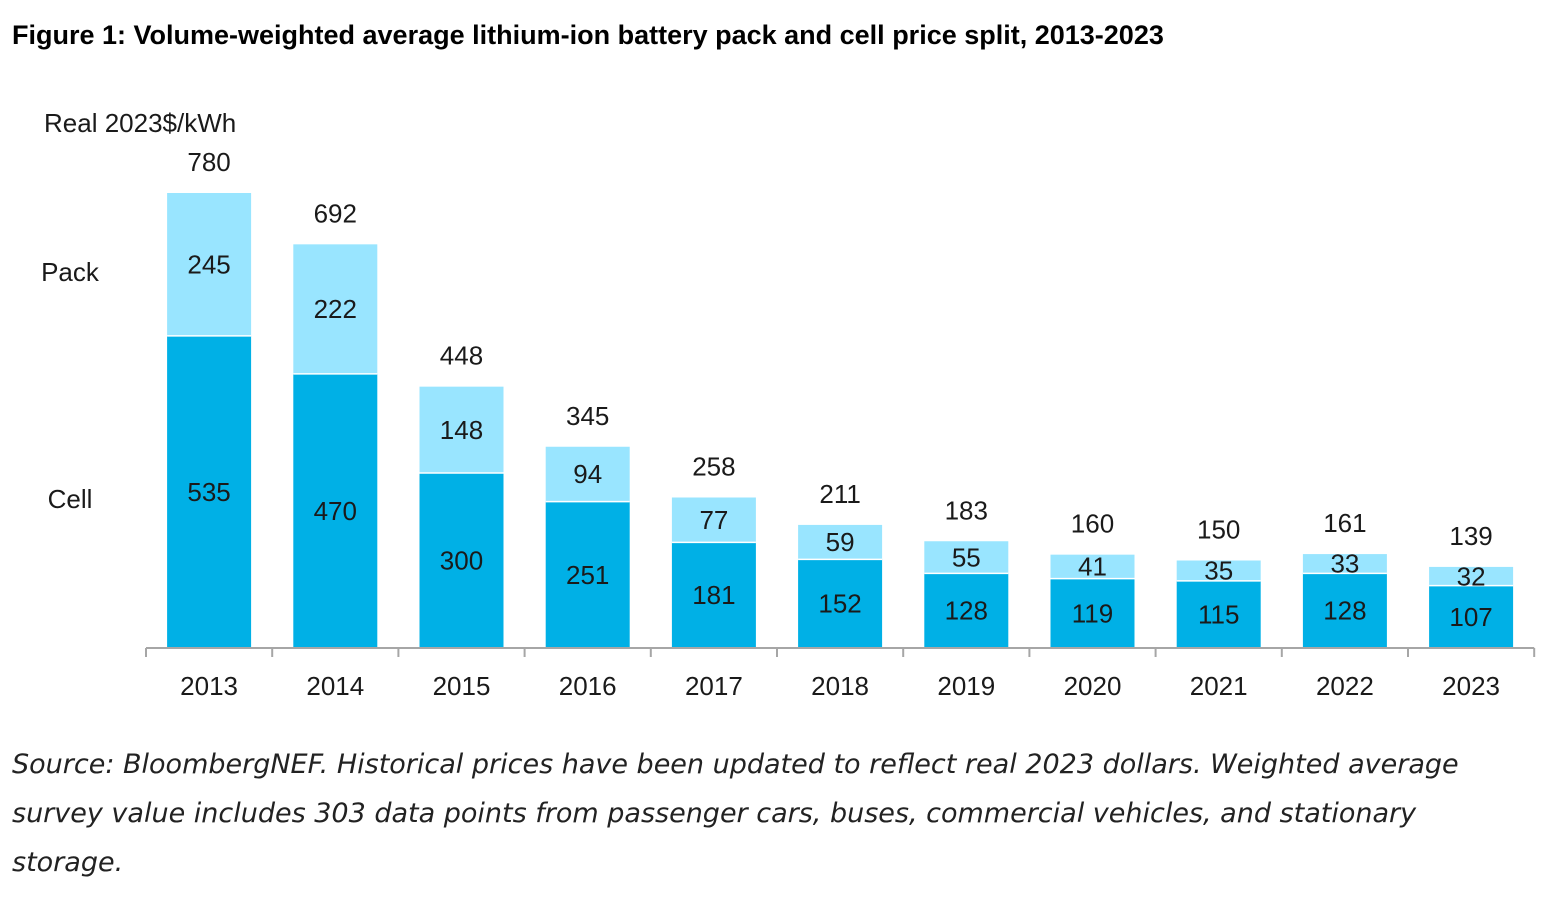  I want to click on bar-cell-2021, so click(1218, 614).